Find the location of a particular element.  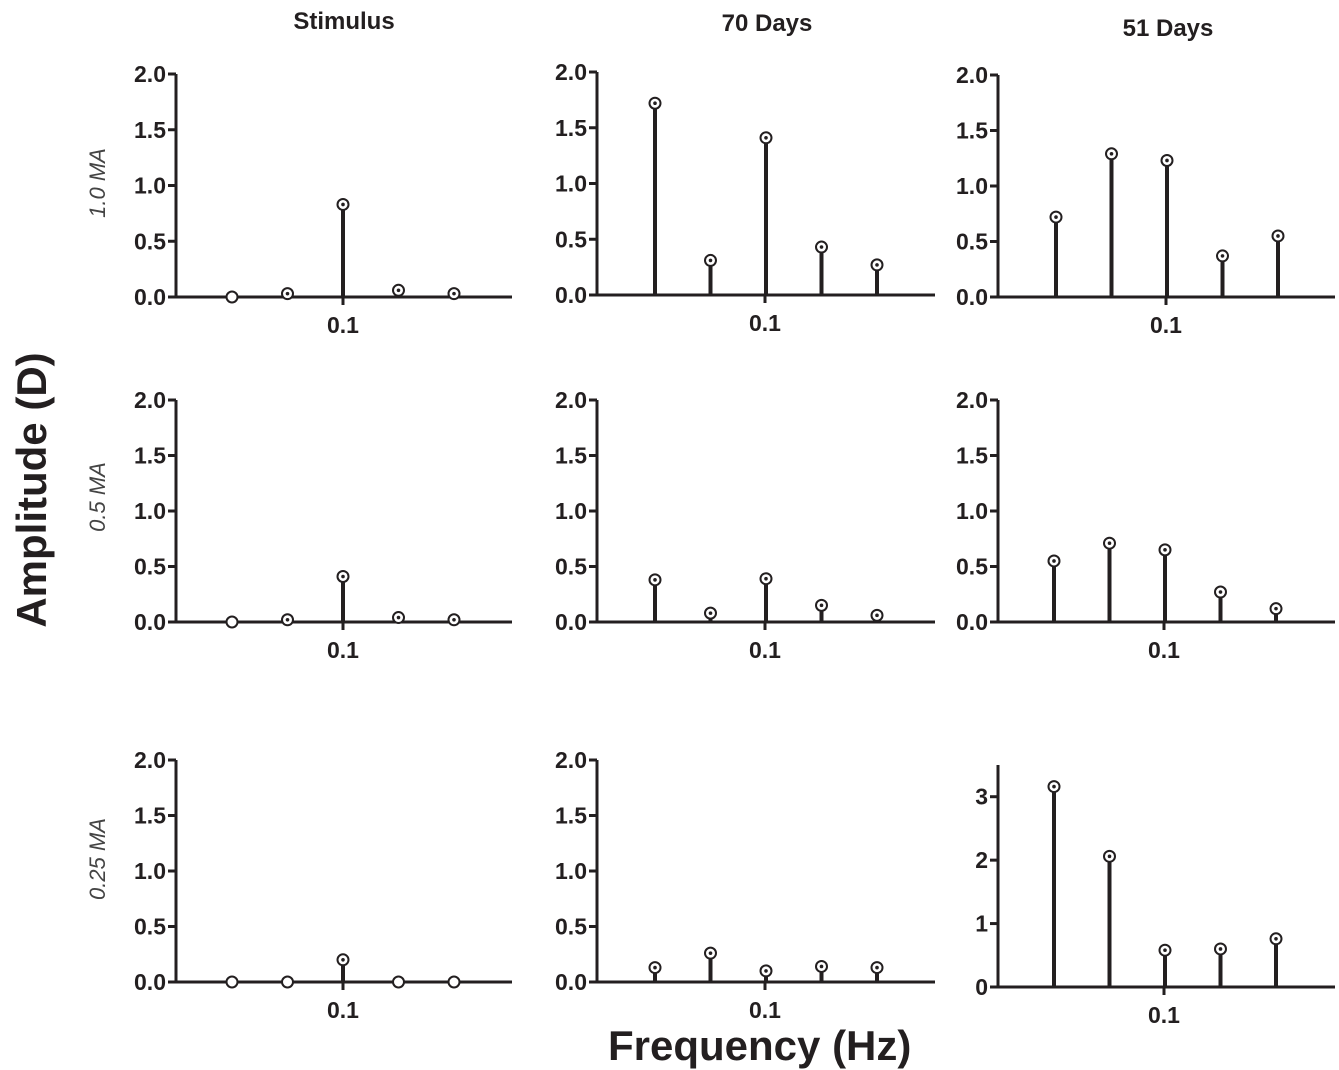

panel-0: 0.0 0.5 1.0 1.5 2.0 0.1 is located at coordinates (323, 199).